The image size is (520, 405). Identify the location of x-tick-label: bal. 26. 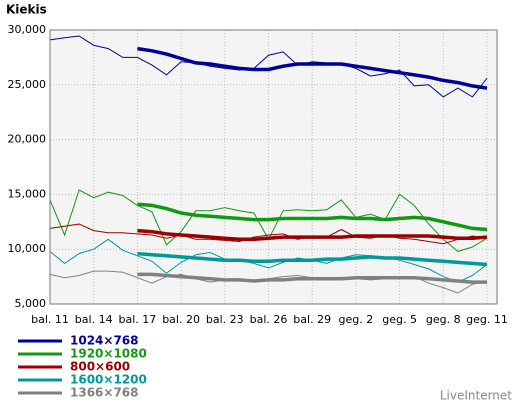
(269, 319).